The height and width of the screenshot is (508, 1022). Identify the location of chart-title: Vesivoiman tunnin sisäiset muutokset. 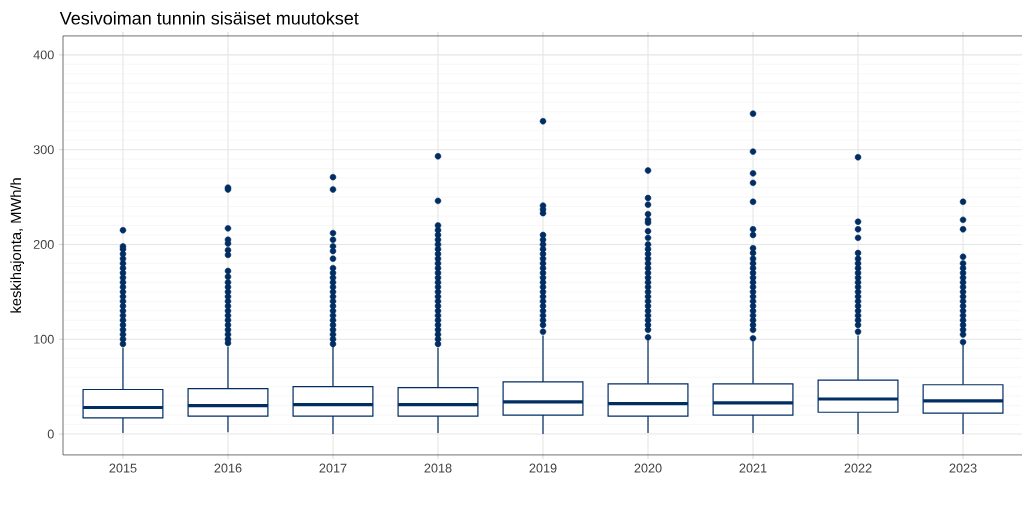
(209, 18).